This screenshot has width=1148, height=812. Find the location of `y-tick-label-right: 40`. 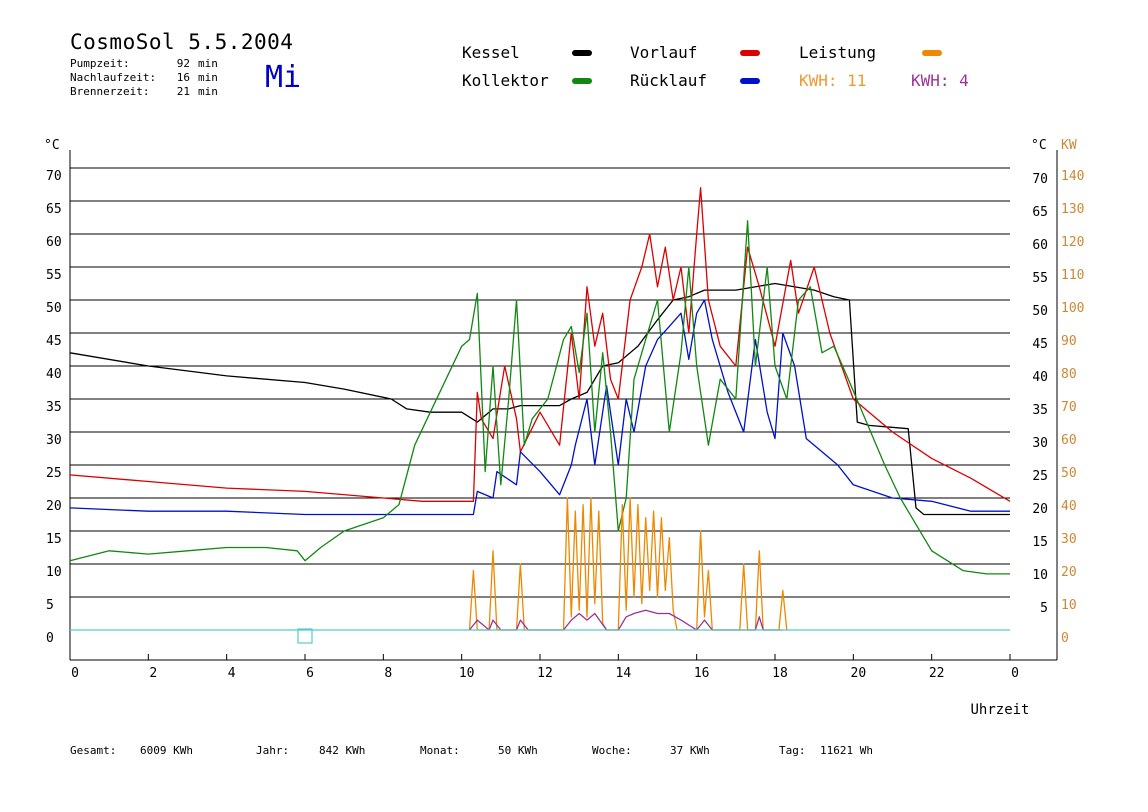

y-tick-label-right: 40 is located at coordinates (1040, 377).